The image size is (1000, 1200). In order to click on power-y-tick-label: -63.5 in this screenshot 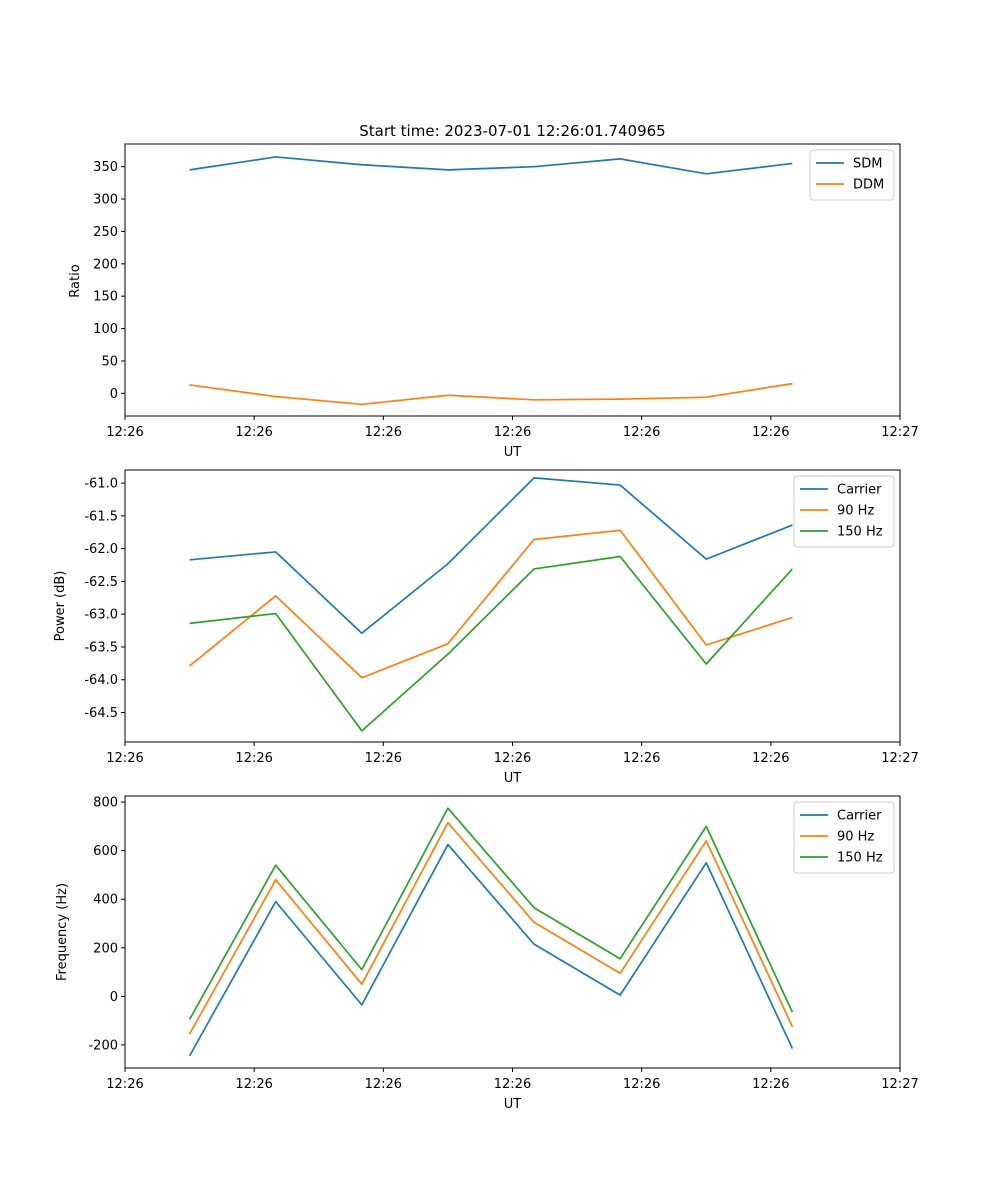, I will do `click(101, 647)`.